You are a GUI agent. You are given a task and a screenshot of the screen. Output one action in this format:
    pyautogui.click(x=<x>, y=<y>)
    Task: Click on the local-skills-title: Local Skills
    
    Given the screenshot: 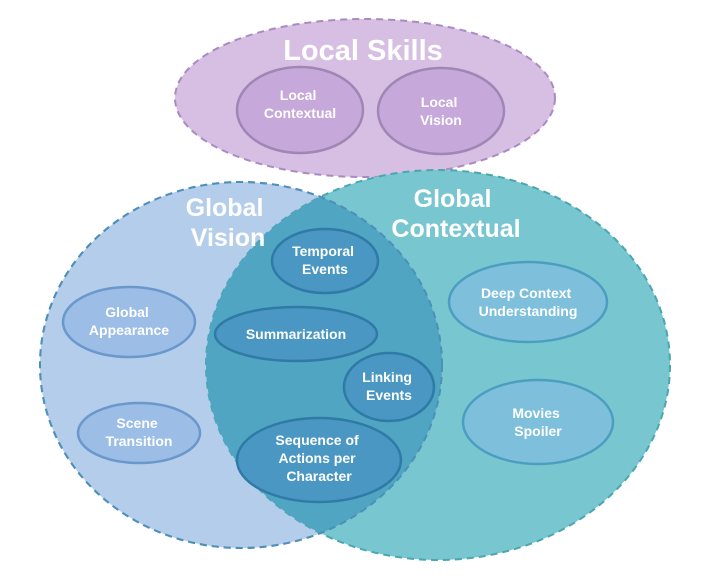 What is the action you would take?
    pyautogui.click(x=363, y=51)
    